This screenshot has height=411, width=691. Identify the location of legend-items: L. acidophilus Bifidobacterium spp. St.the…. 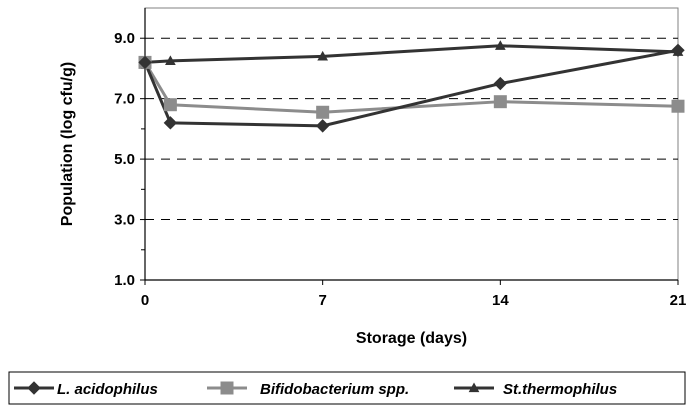
(315, 389).